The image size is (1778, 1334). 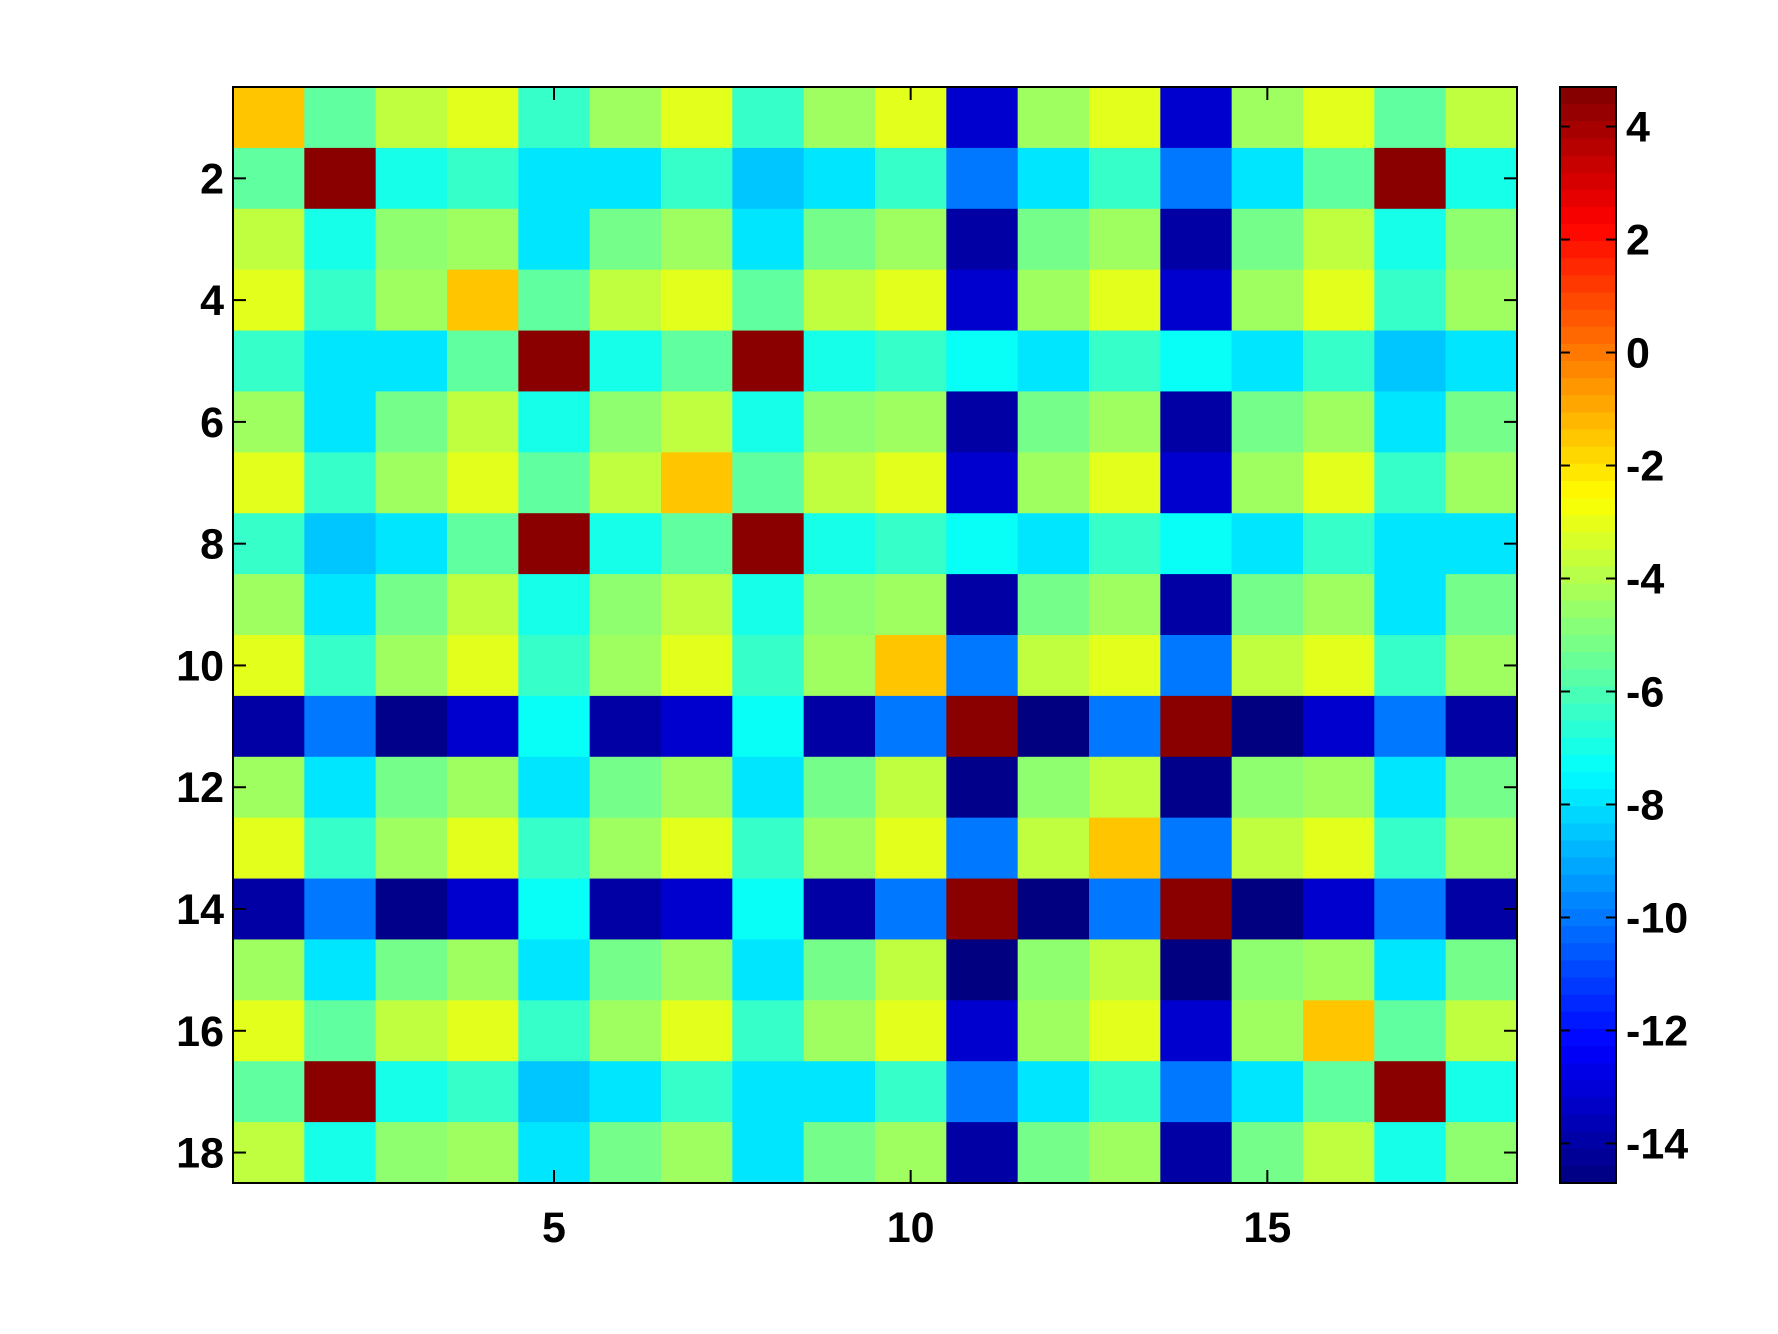 What do you see at coordinates (212, 423) in the screenshot?
I see `y-tick-label: 6` at bounding box center [212, 423].